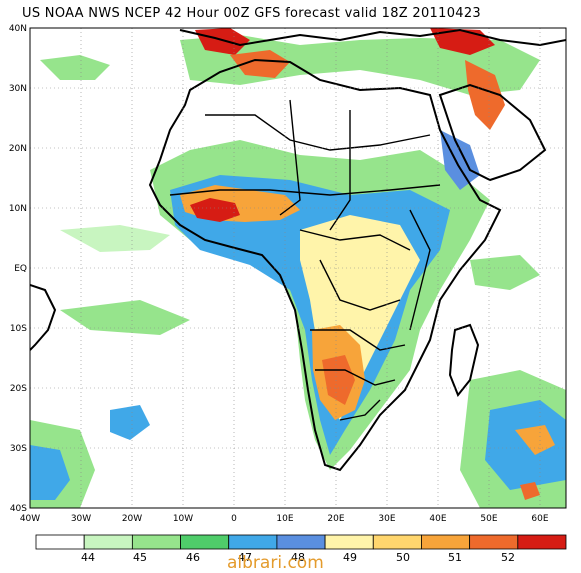 The image size is (581, 573). Describe the element at coordinates (508, 557) in the screenshot. I see `legend-label-52: 52` at that location.